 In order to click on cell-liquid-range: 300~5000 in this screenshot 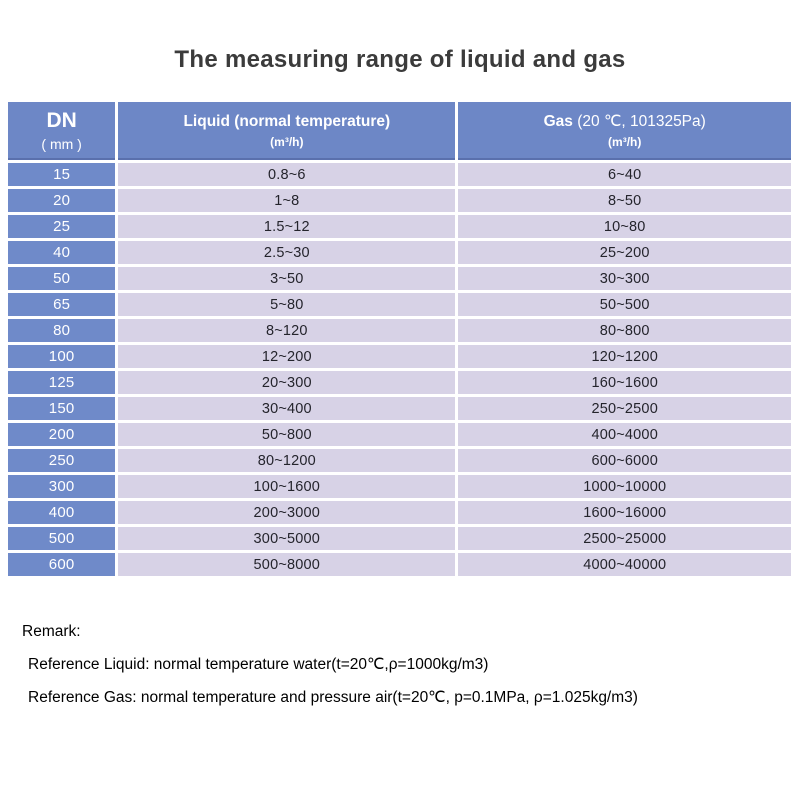, I will do `click(287, 538)`.